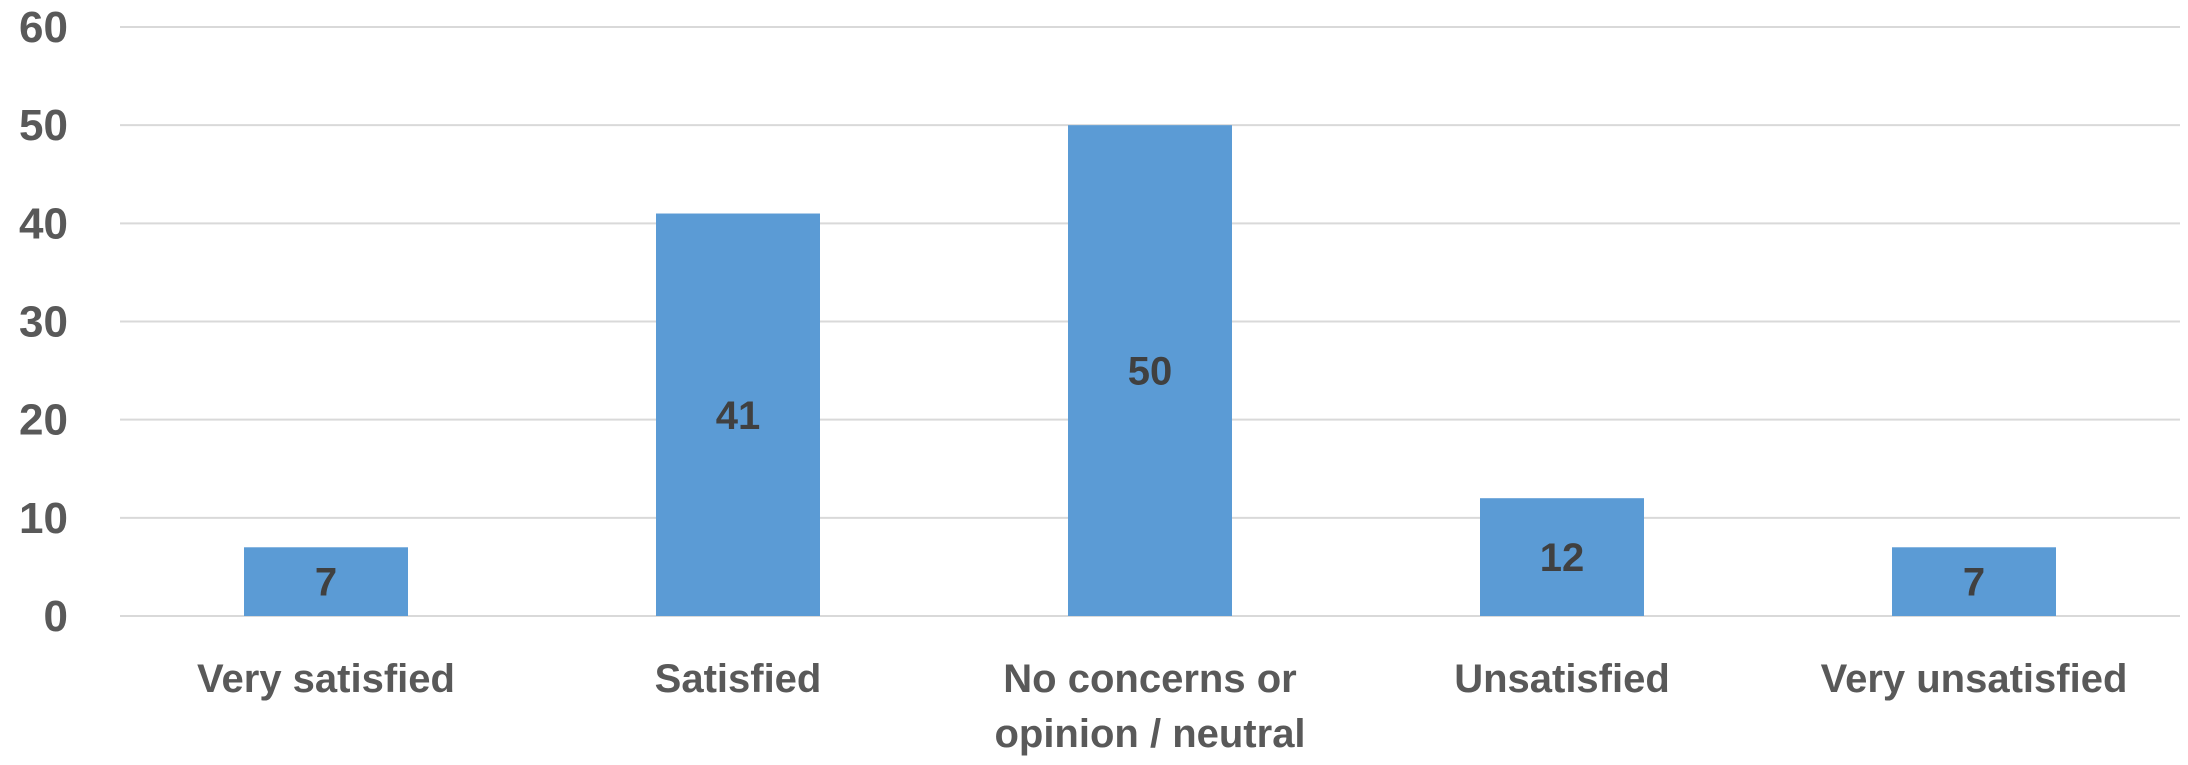 The width and height of the screenshot is (2188, 765). I want to click on x-tick-label: Satisfied, so click(738, 679).